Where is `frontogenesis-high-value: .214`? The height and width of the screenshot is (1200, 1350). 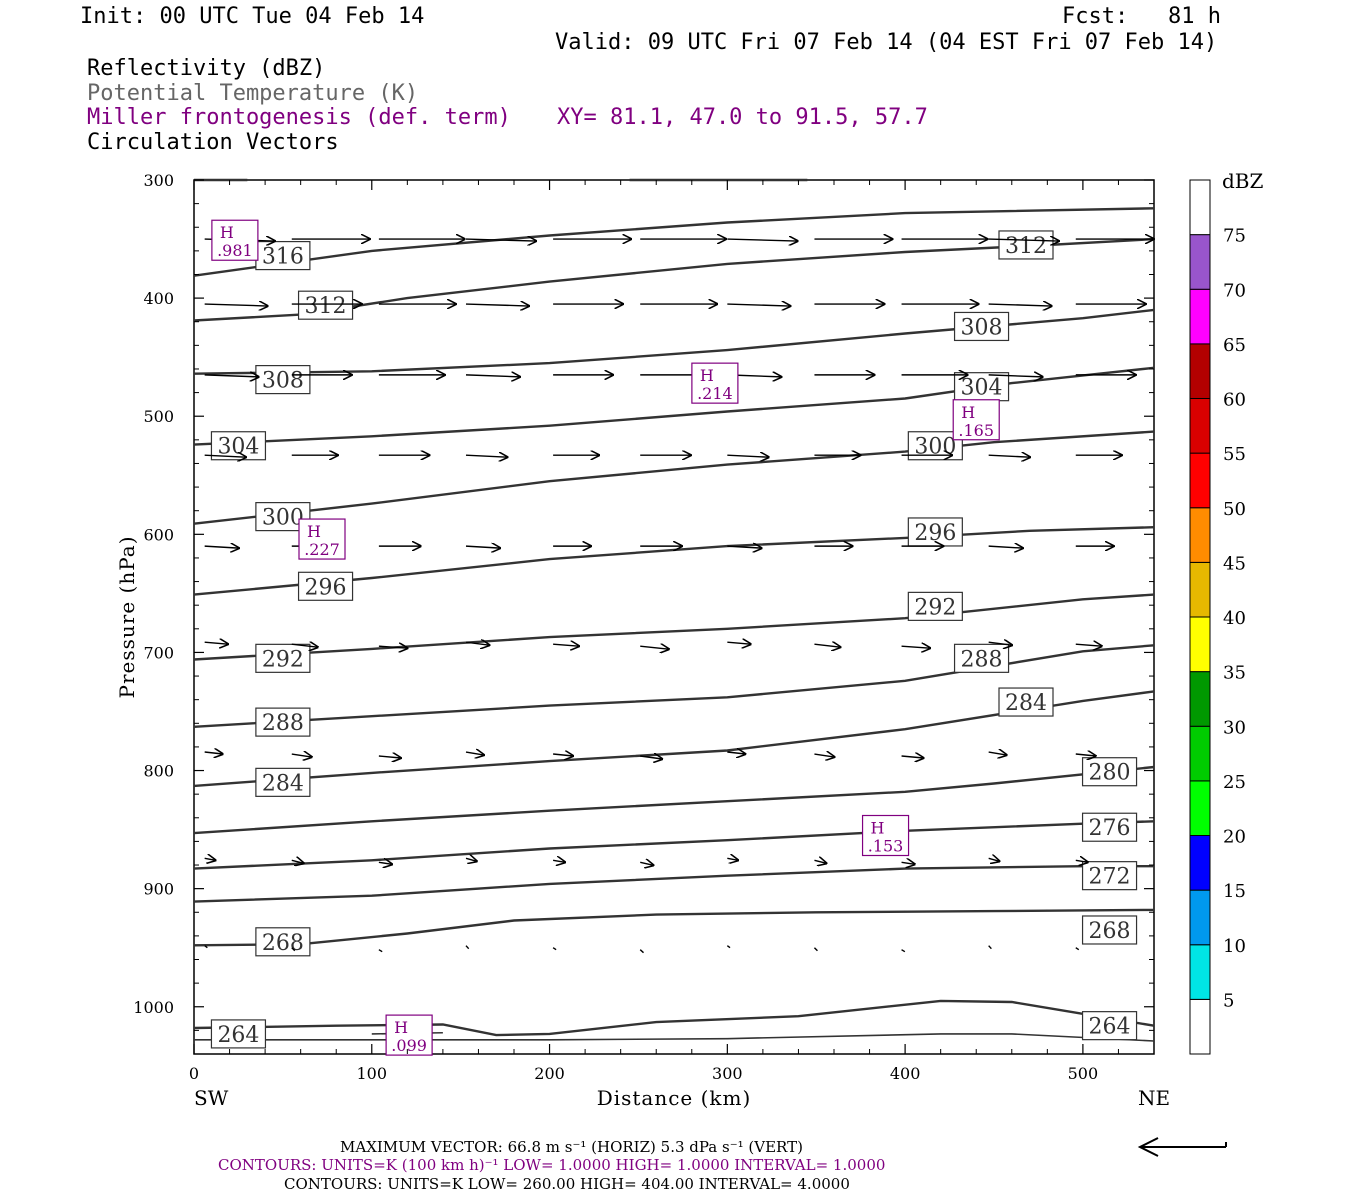 frontogenesis-high-value: .214 is located at coordinates (715, 393).